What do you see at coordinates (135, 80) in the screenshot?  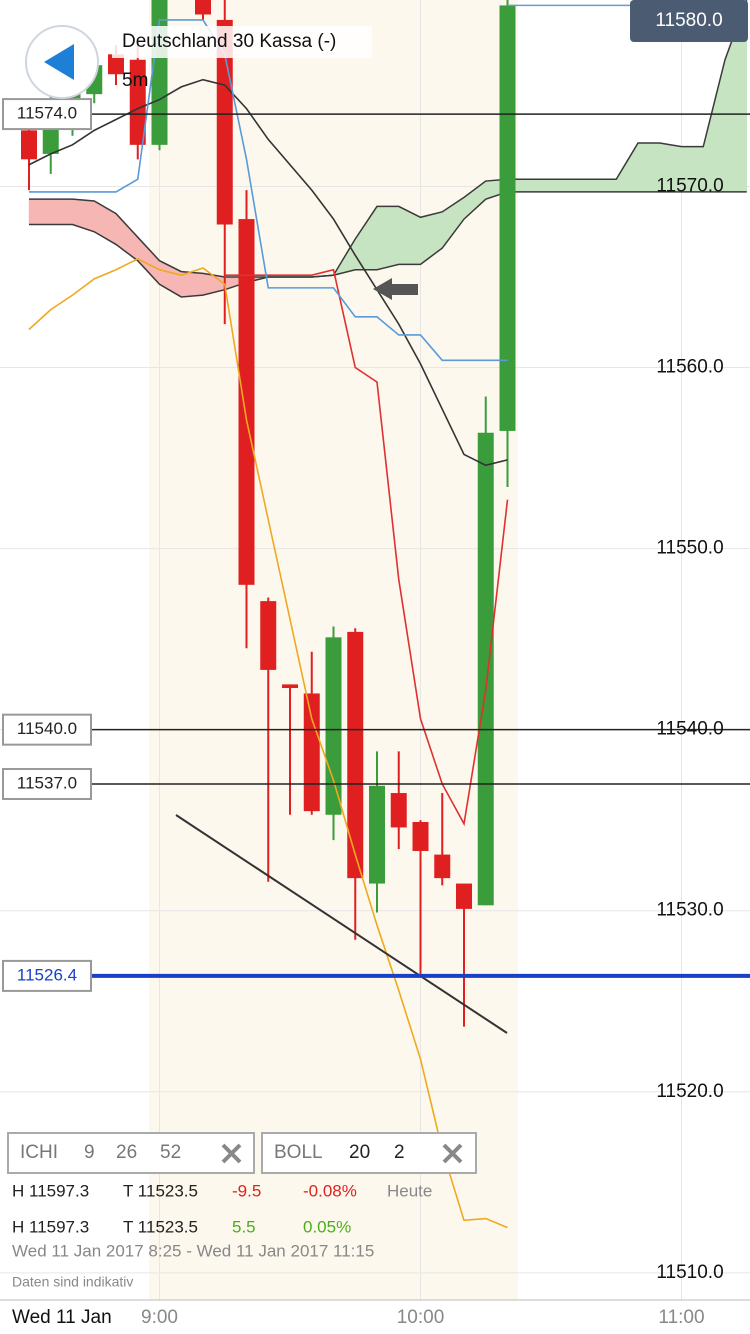 I see `interval-label: 5m` at bounding box center [135, 80].